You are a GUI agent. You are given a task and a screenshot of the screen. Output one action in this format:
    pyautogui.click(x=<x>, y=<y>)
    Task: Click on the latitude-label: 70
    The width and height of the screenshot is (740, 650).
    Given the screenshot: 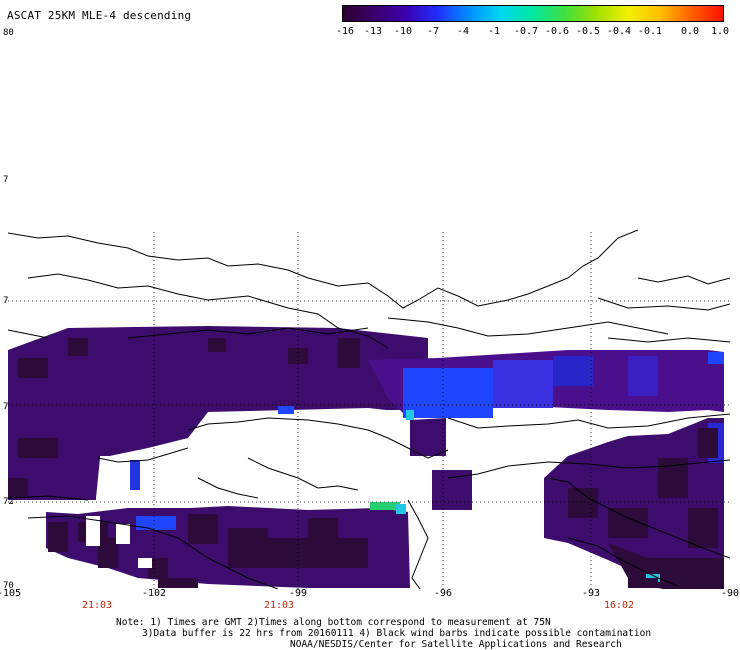 What is the action you would take?
    pyautogui.click(x=8, y=586)
    